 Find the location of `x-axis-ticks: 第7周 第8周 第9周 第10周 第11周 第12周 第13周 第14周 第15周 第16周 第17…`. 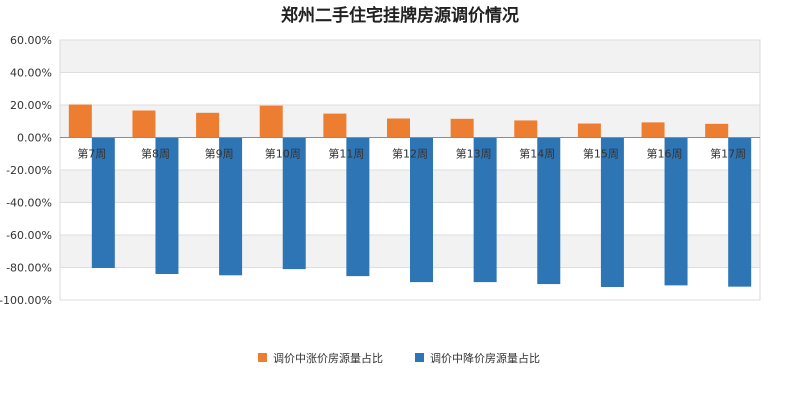

x-axis-ticks: 第7周 第8周 第9周 第10周 第11周 第12周 第13周 第14周 第15周 第16周 第17… is located at coordinates (411, 154).